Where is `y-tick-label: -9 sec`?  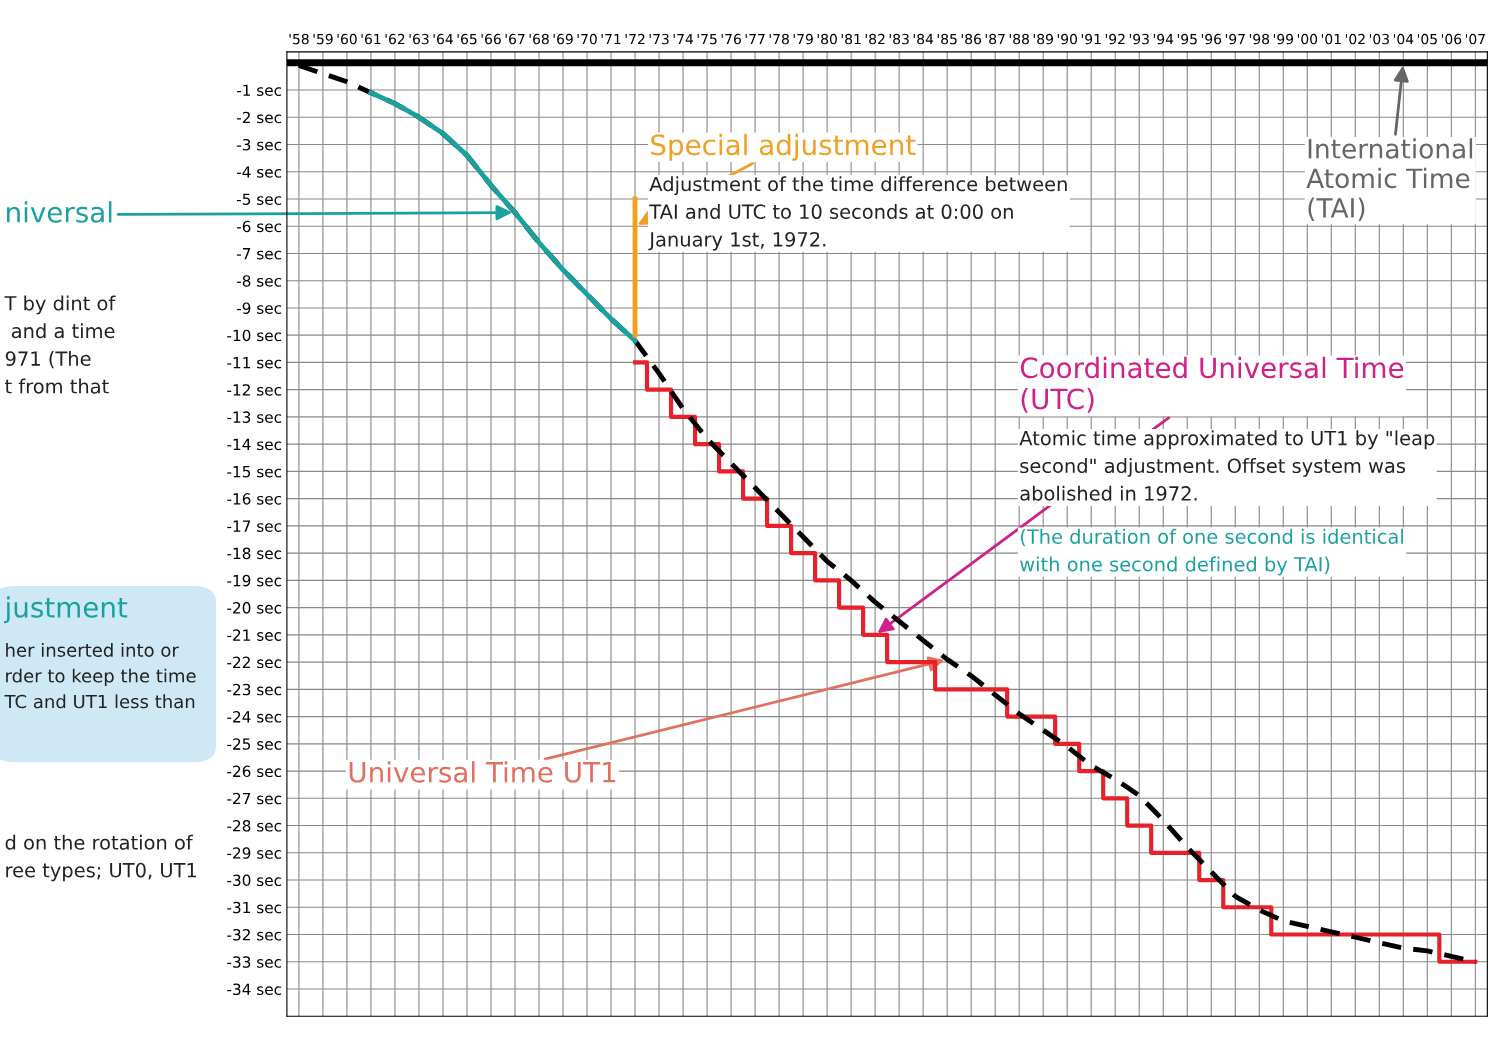 y-tick-label: -9 sec is located at coordinates (259, 308).